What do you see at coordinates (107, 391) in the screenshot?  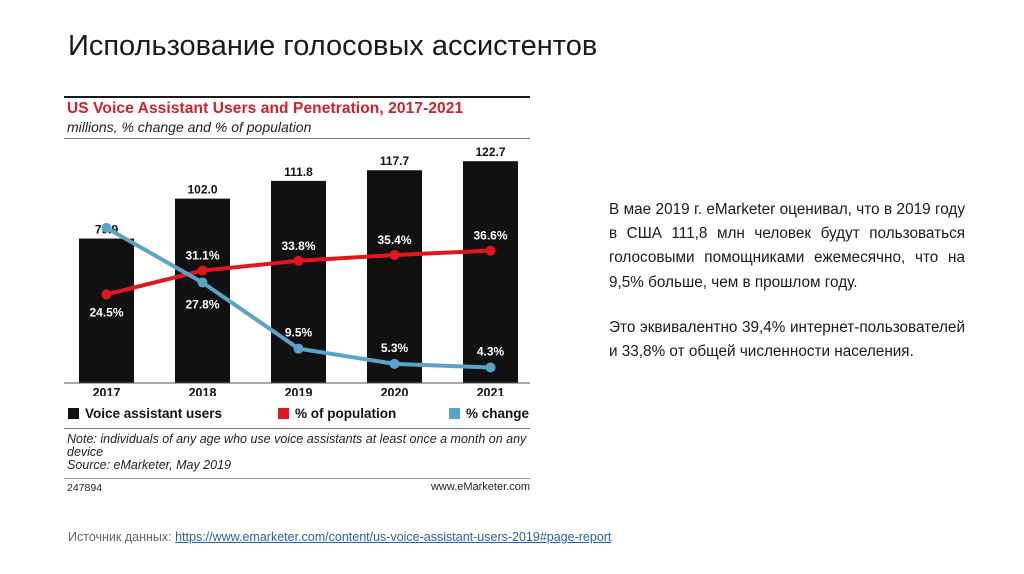 I see `x-tick-2017: 2017` at bounding box center [107, 391].